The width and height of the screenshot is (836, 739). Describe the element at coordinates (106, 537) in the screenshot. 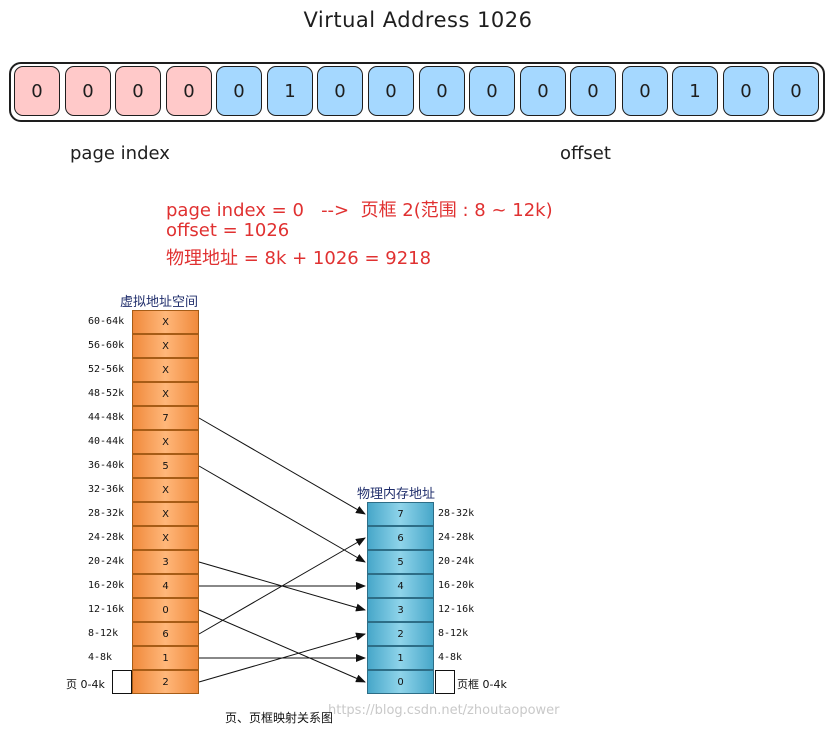

I see `virtual-range-label: 24-28k` at that location.